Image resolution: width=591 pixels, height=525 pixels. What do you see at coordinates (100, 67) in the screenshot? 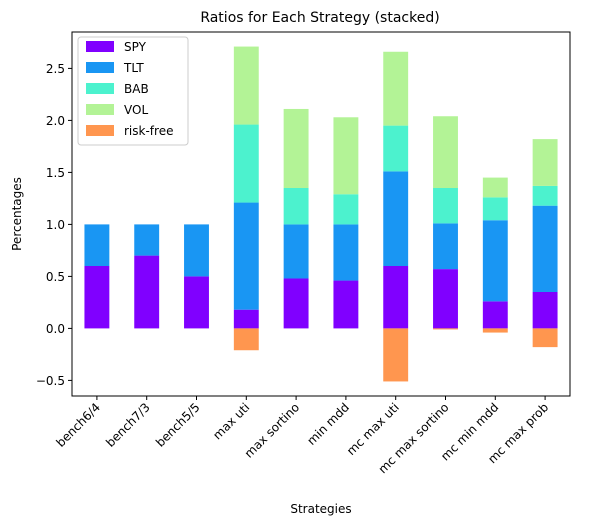
I see `legend-swatch-tlt` at bounding box center [100, 67].